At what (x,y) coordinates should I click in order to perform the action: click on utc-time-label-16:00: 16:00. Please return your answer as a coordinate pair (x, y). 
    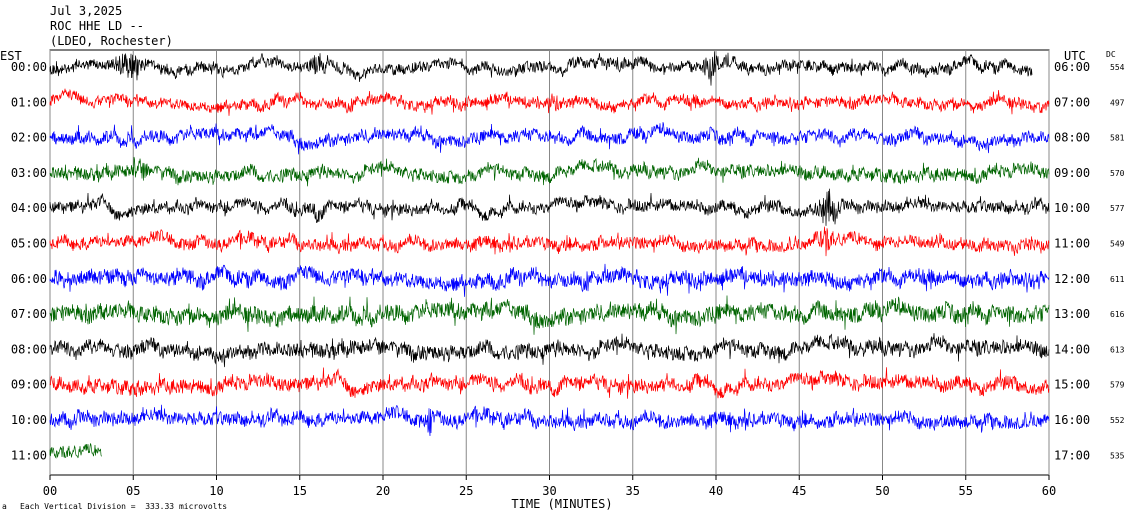
    Looking at the image, I should click on (1072, 420).